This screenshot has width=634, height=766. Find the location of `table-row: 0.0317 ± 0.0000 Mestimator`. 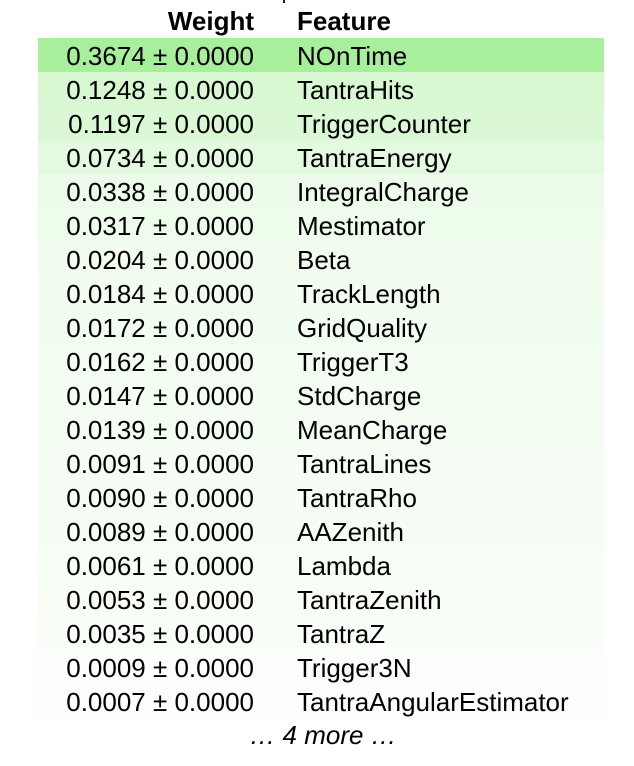

table-row: 0.0317 ± 0.0000 Mestimator is located at coordinates (321, 225).